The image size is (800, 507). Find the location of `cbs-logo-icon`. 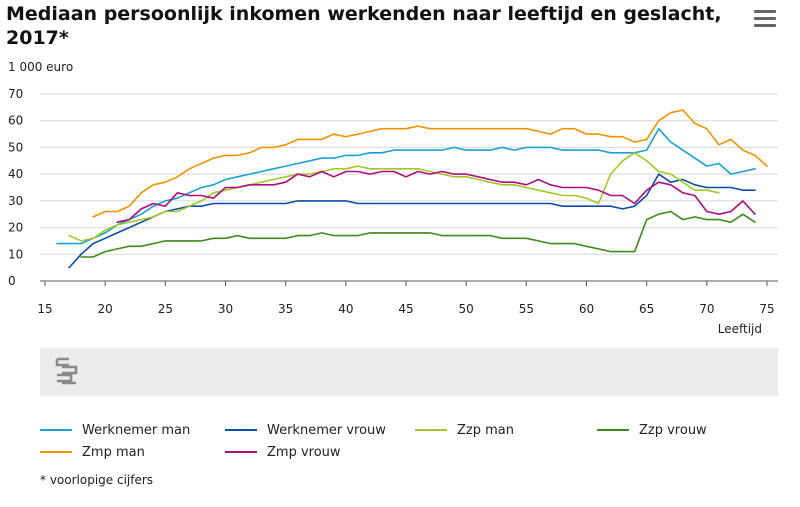

cbs-logo-icon is located at coordinates (67, 372).